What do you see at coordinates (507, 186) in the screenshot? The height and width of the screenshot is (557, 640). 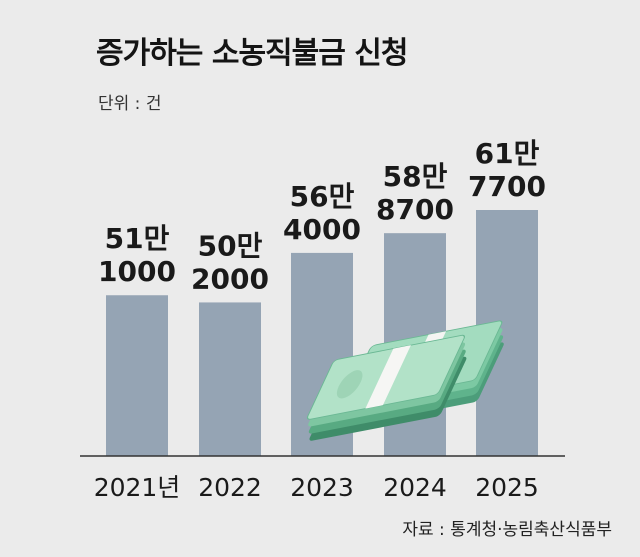 I see `data-label-4-1: 7700` at bounding box center [507, 186].